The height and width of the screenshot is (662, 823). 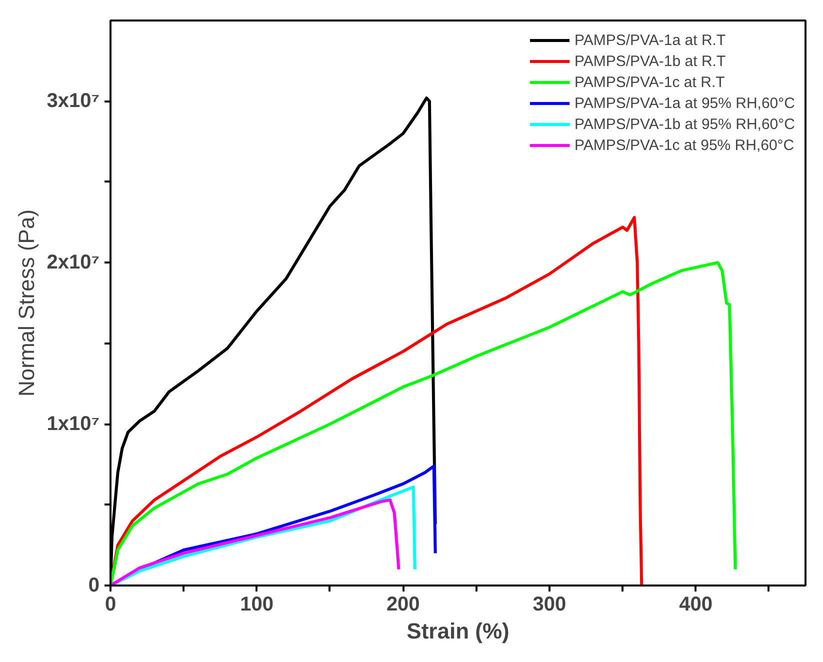 I want to click on x-tick-label: 300, so click(x=549, y=605).